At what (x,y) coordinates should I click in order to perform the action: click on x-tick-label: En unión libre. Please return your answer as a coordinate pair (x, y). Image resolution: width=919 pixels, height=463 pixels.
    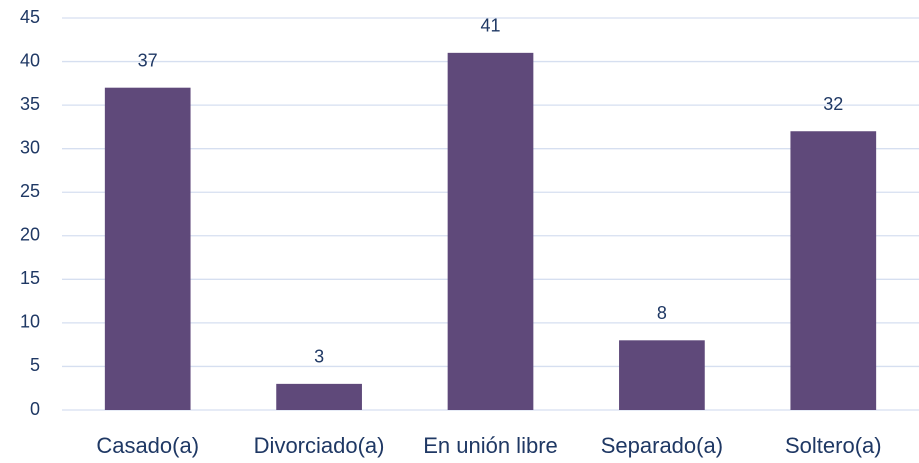
    Looking at the image, I should click on (490, 445).